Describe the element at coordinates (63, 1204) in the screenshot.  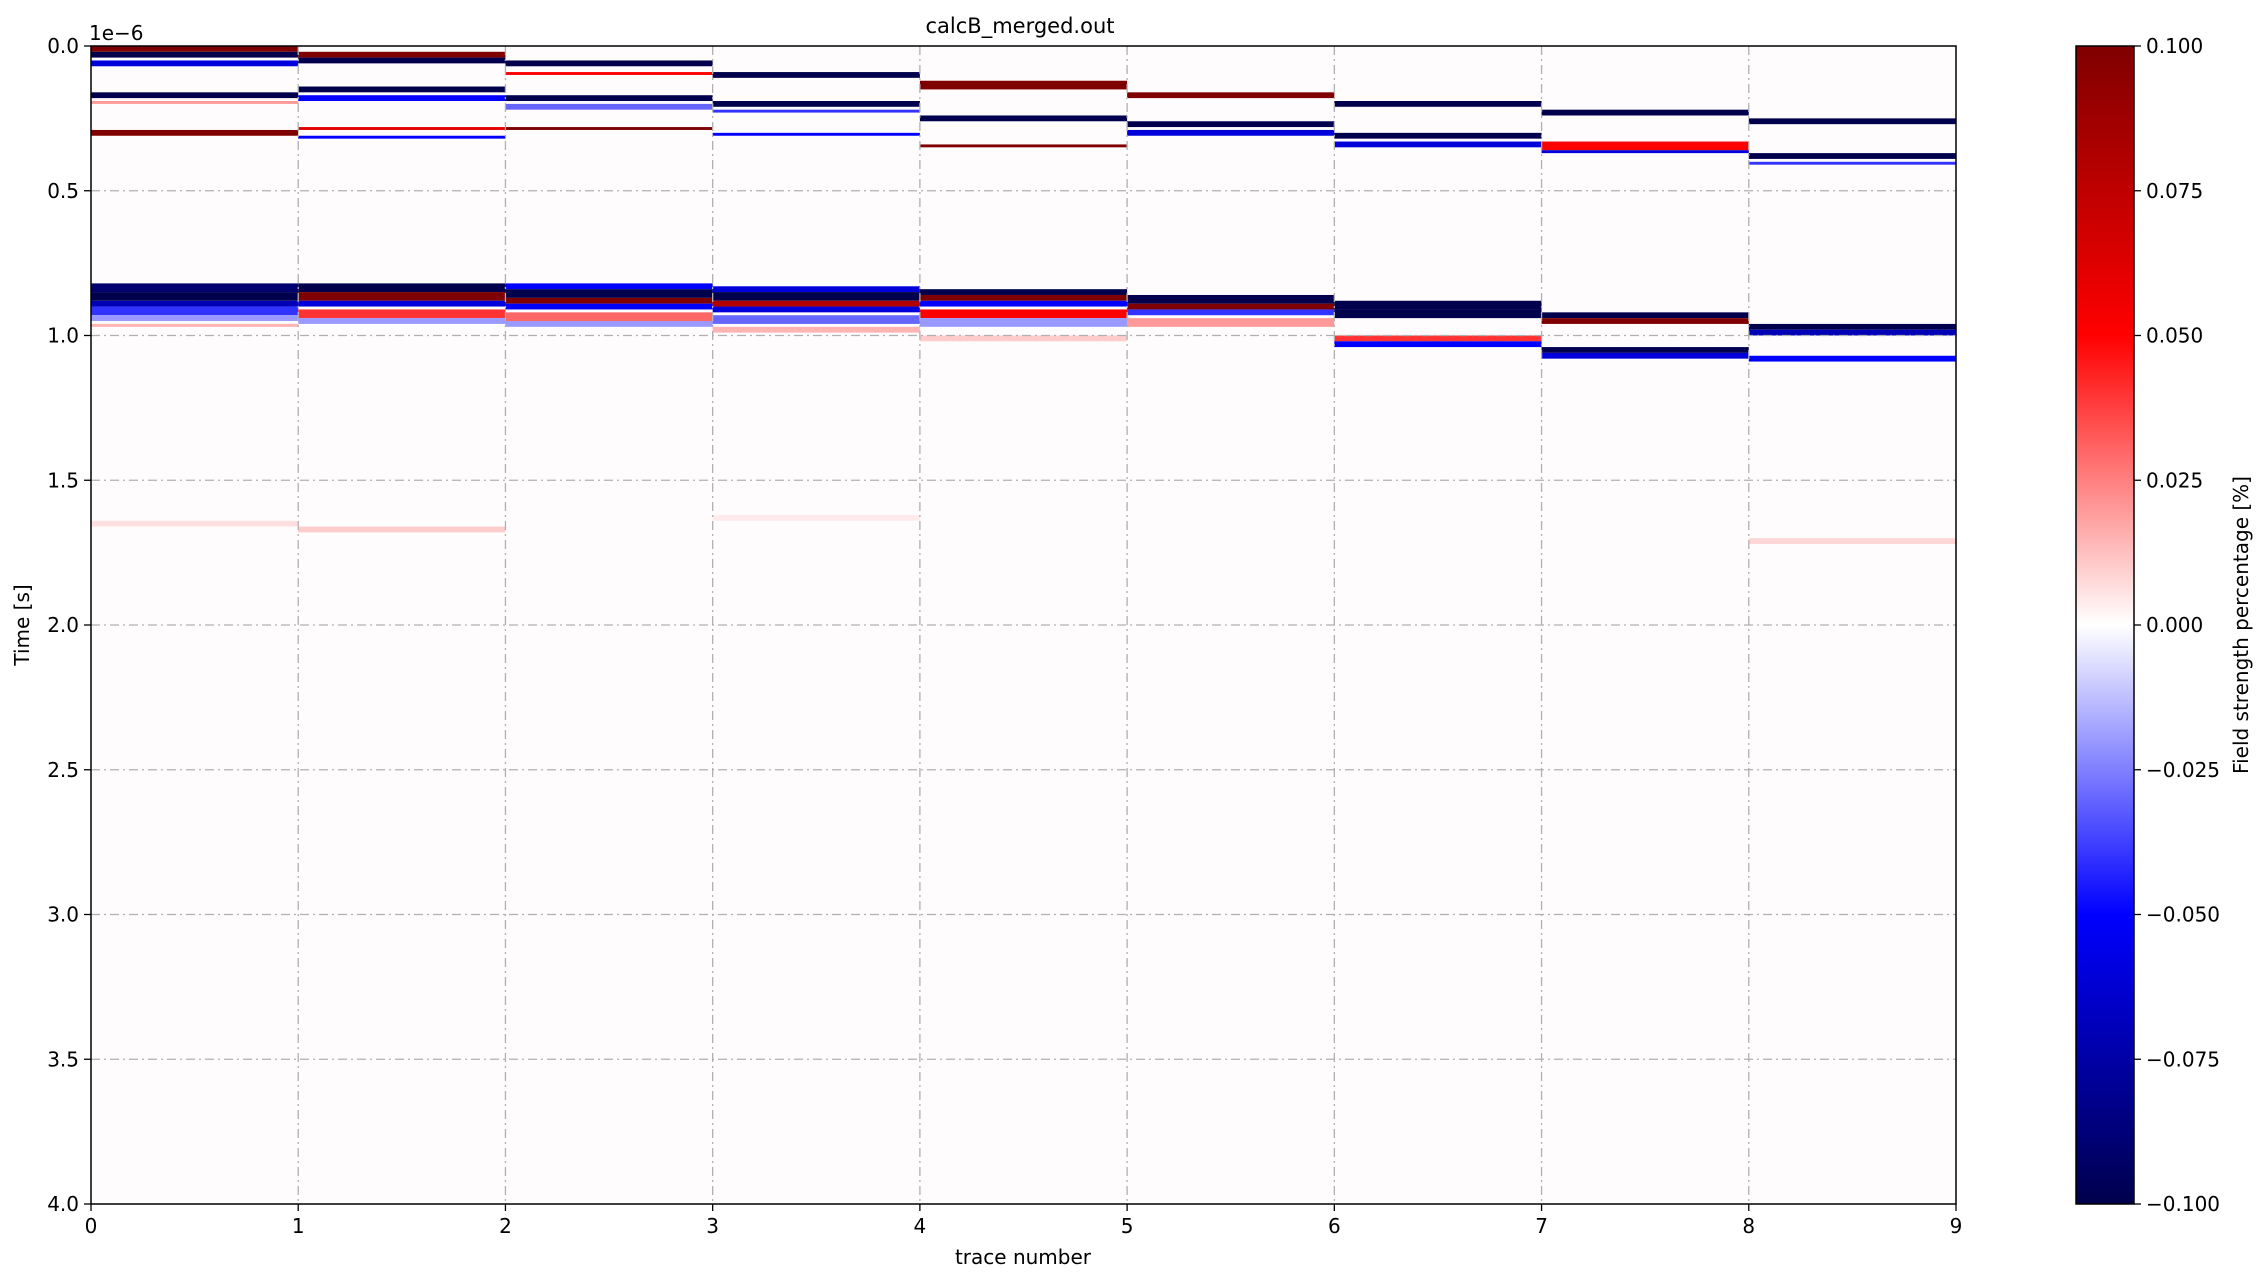
I see `y-tick-label-4: 4.0` at that location.